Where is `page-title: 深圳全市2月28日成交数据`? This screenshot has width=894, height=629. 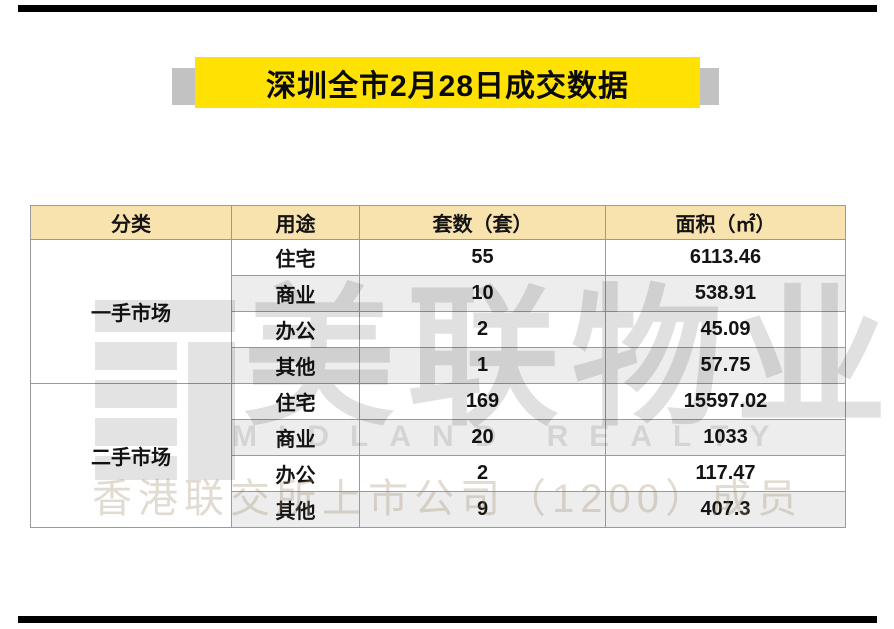
page-title: 深圳全市2月28日成交数据 is located at coordinates (447, 86).